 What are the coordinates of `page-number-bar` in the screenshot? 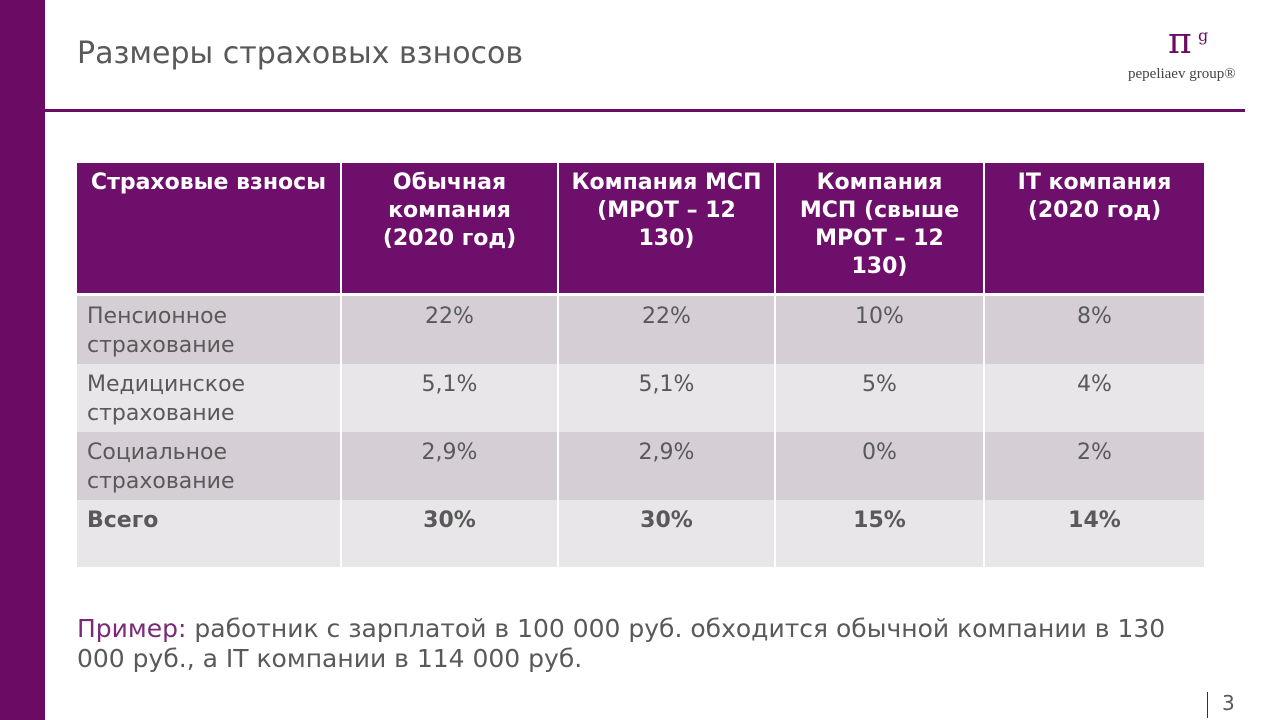 It's located at (1207, 705).